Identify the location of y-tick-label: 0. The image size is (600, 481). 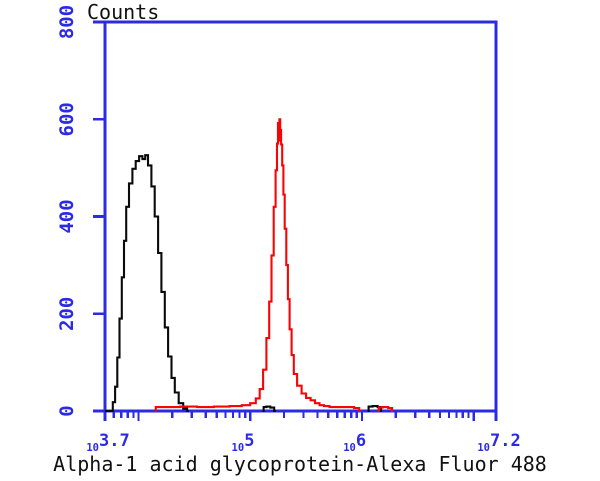
(67, 410).